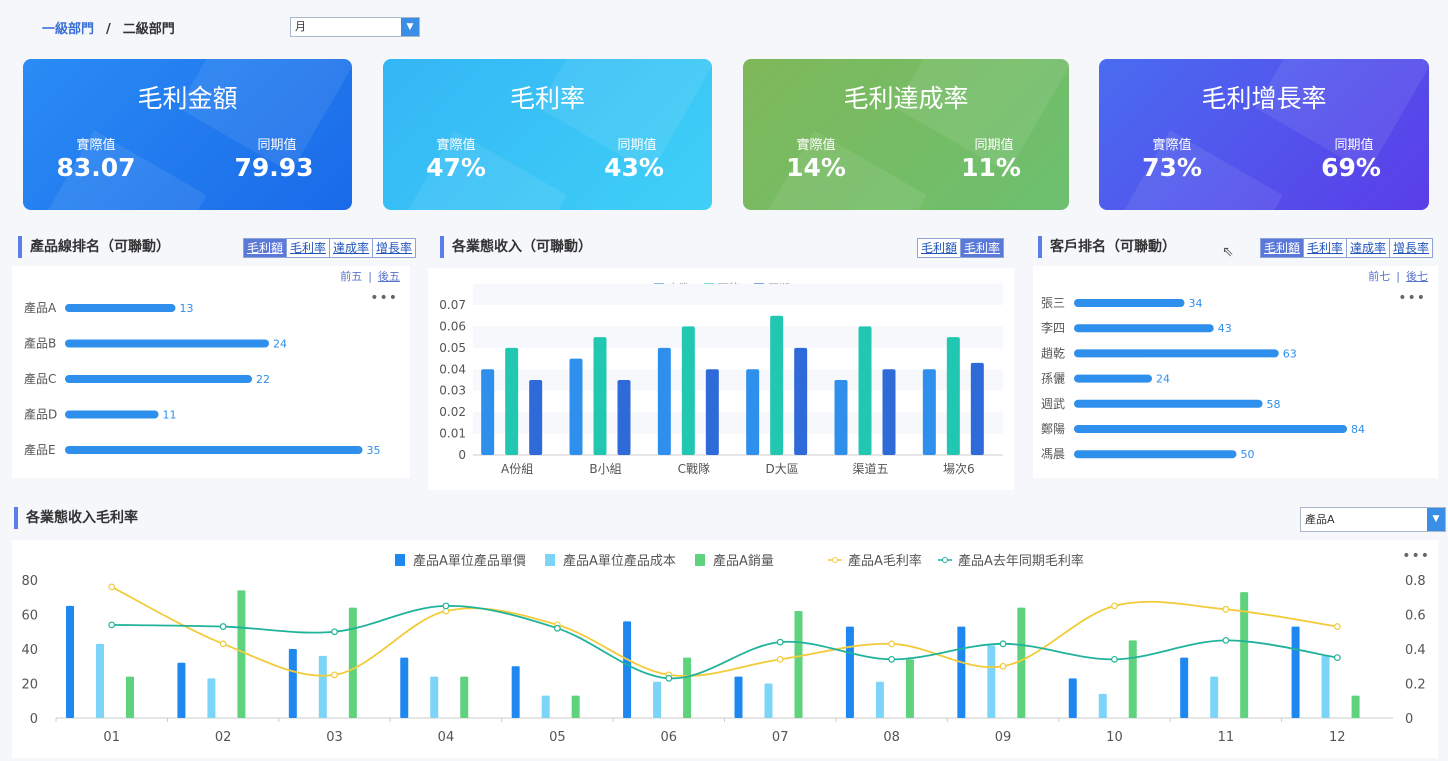 This screenshot has width=1448, height=761. I want to click on product-select-value: 產品A, so click(1320, 519).